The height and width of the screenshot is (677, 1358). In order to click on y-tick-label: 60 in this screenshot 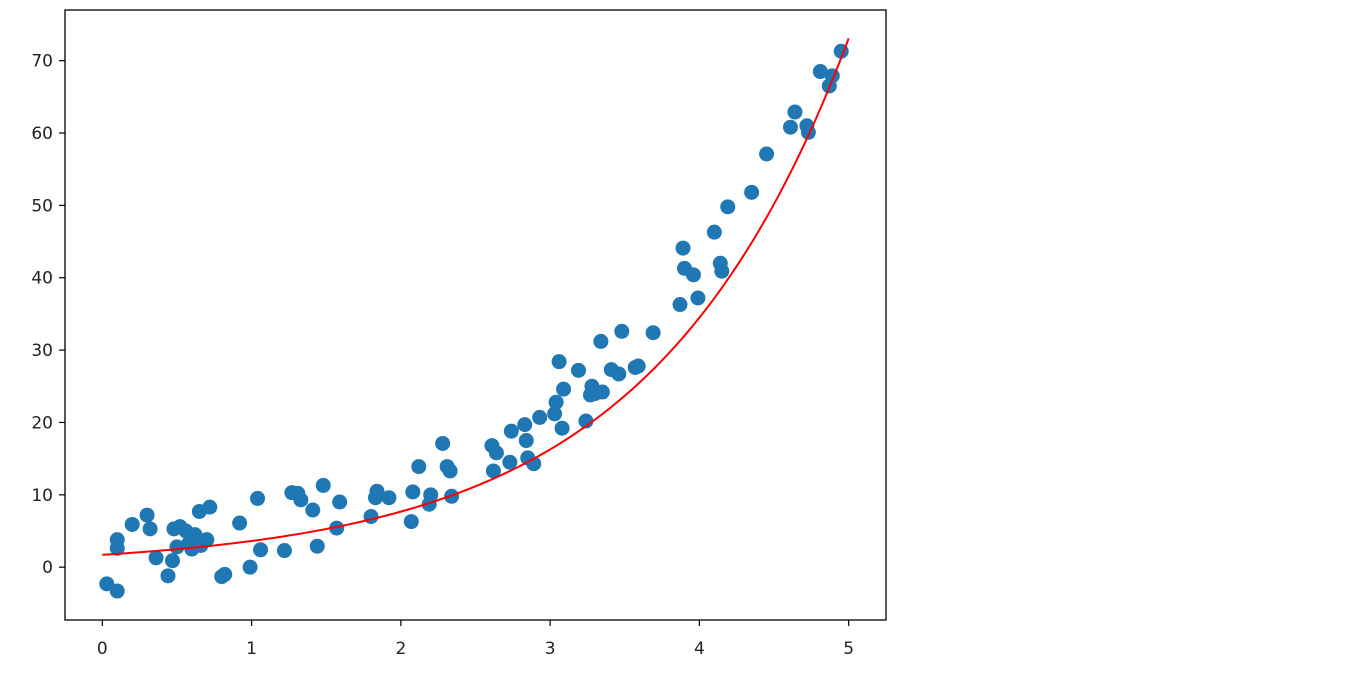, I will do `click(42, 134)`.